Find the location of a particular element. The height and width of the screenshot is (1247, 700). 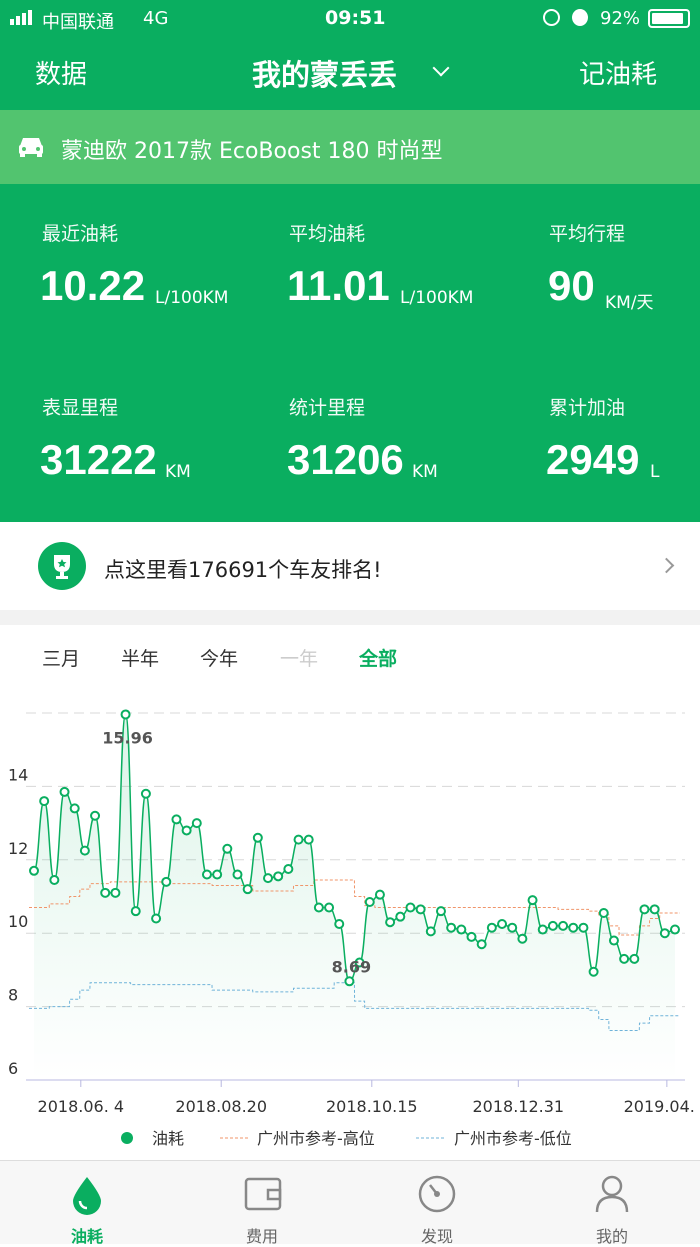

stat-value: 31222 is located at coordinates (98, 459).